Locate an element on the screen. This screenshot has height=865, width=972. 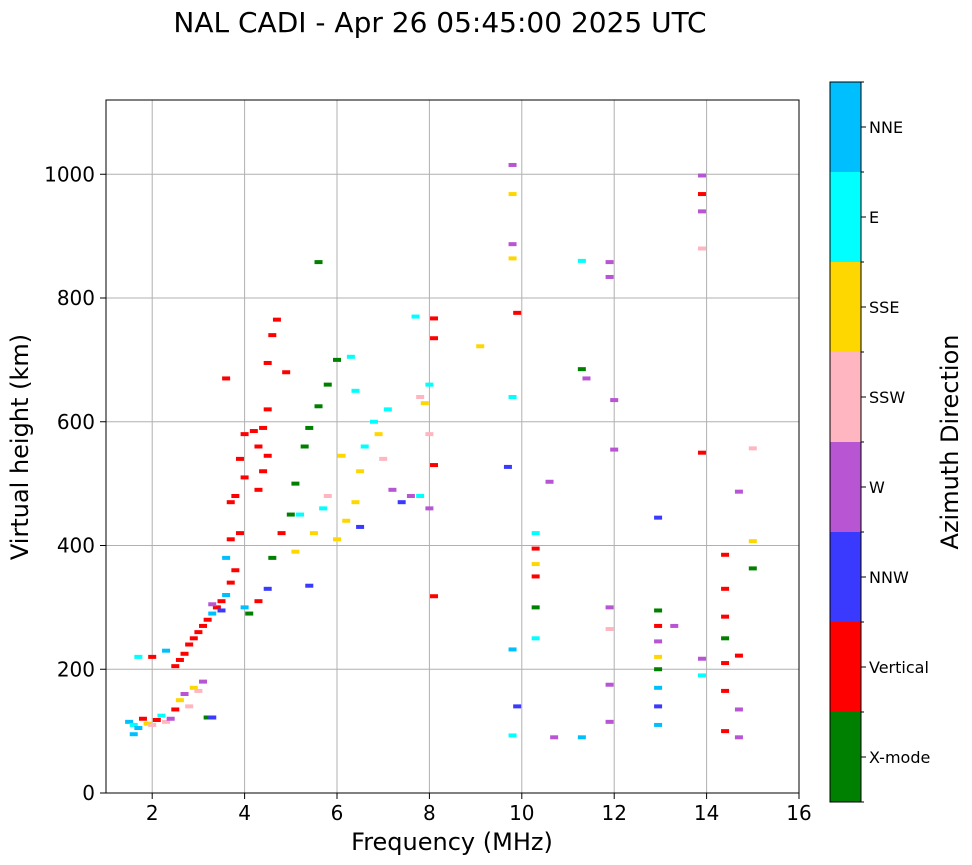
colorbar-segment-w is located at coordinates (845, 487).